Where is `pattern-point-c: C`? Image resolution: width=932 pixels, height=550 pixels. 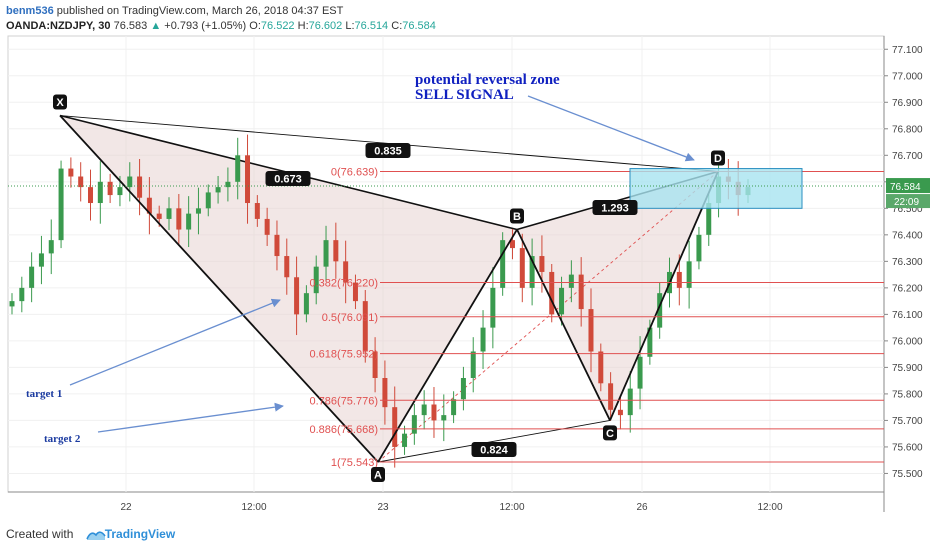
pattern-point-c: C is located at coordinates (610, 434).